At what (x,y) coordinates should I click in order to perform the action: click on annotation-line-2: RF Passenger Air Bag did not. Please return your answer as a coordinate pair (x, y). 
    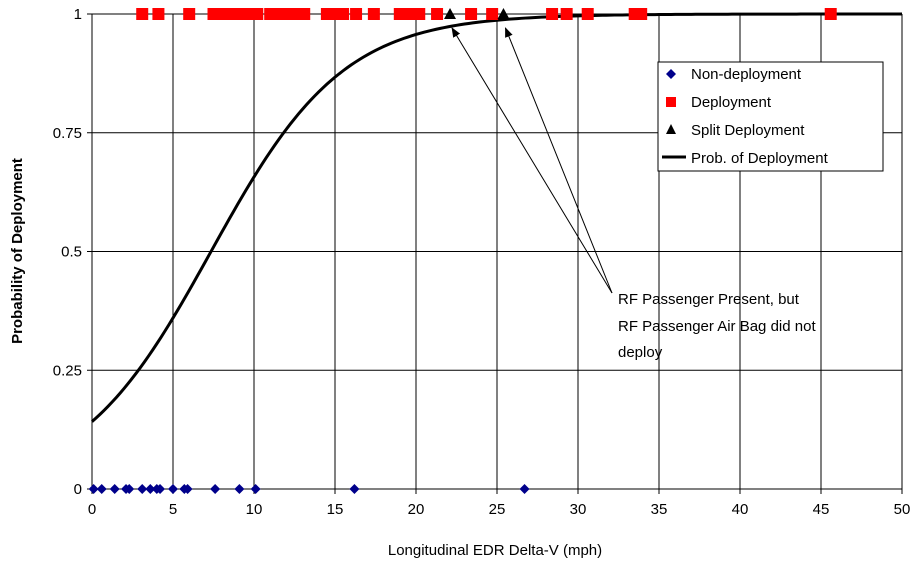
    Looking at the image, I should click on (717, 326).